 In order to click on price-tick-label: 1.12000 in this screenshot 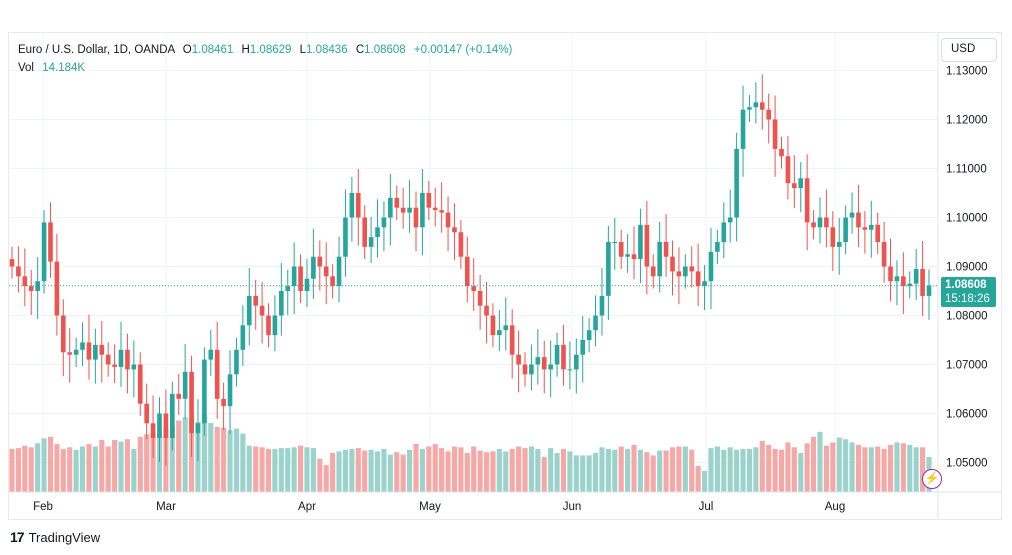, I will do `click(967, 121)`.